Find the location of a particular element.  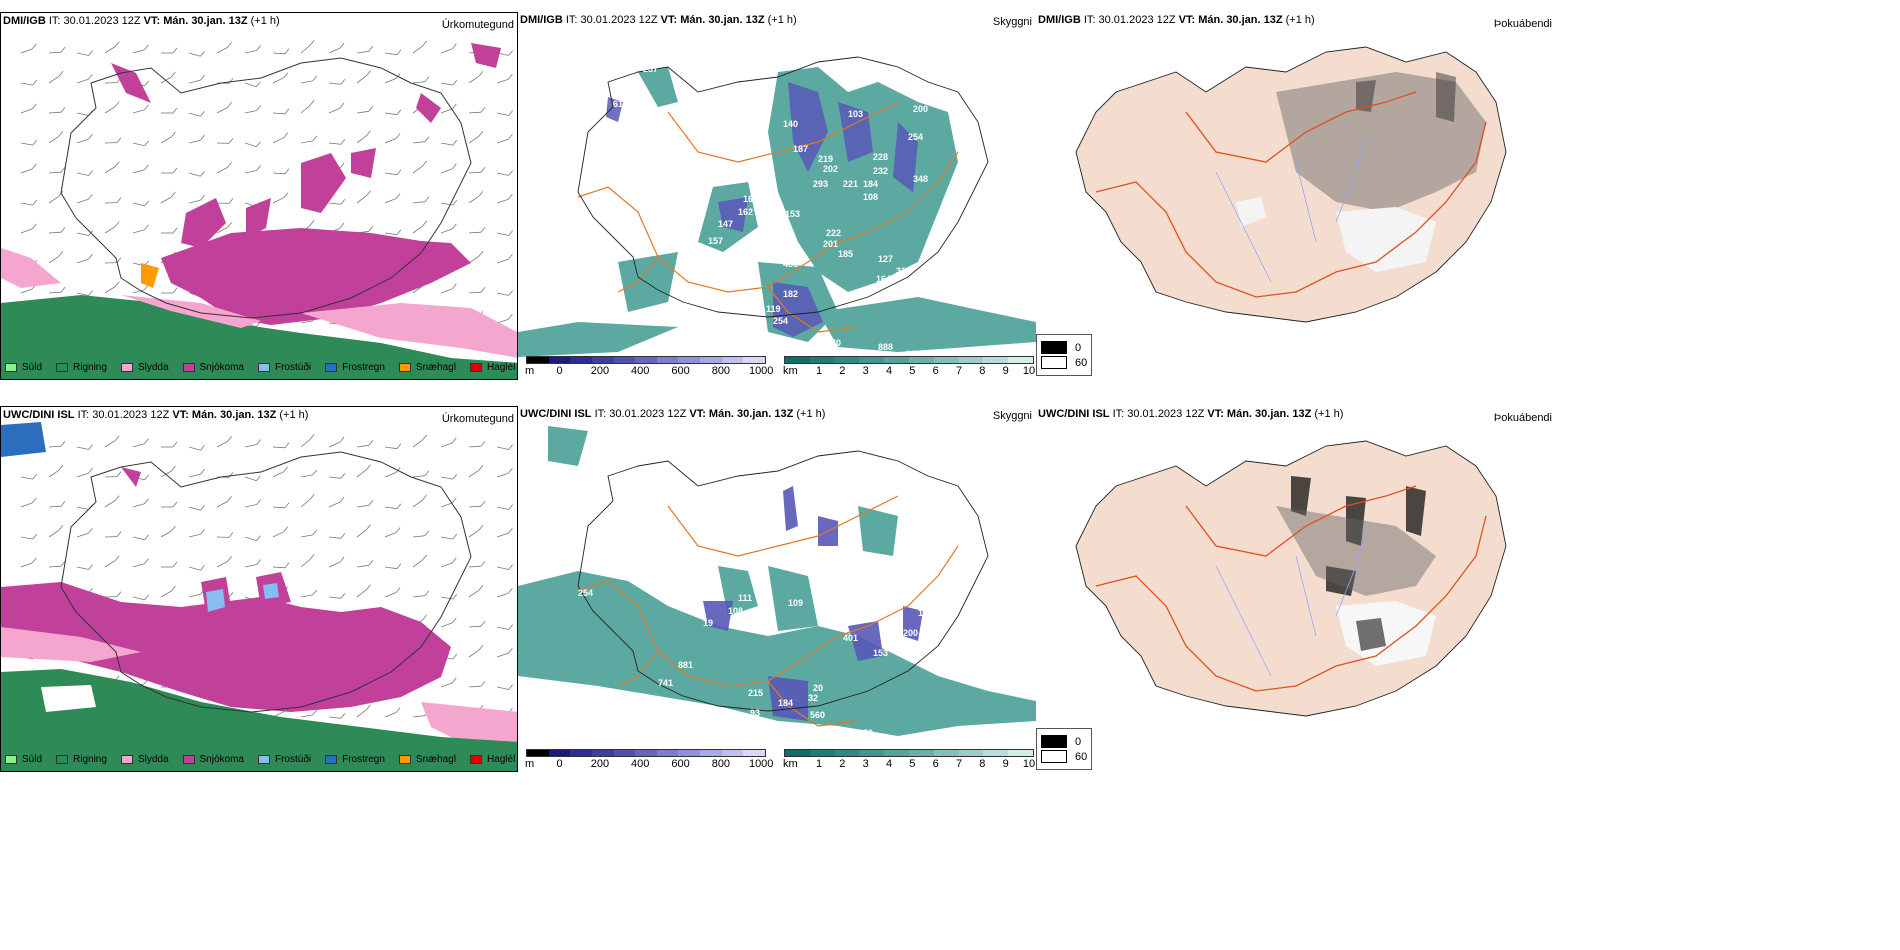

elevation-colorbar: m 0 200 400 600 800 1000 is located at coordinates (649, 759).